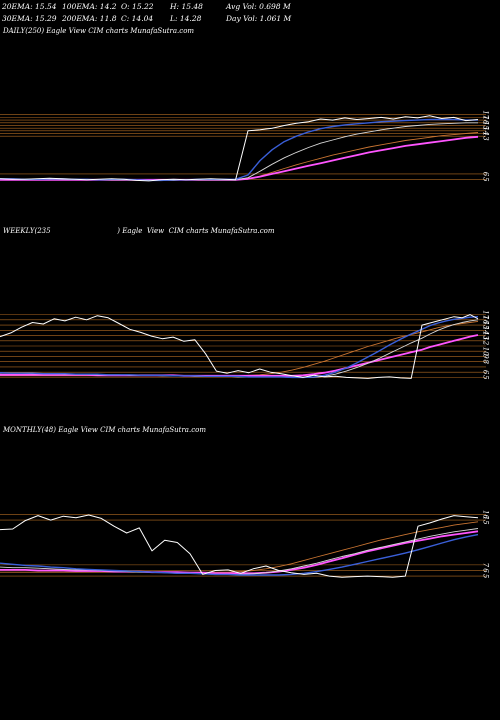  Describe the element at coordinates (137, 6) in the screenshot. I see `header-open: O: 15.22` at that location.